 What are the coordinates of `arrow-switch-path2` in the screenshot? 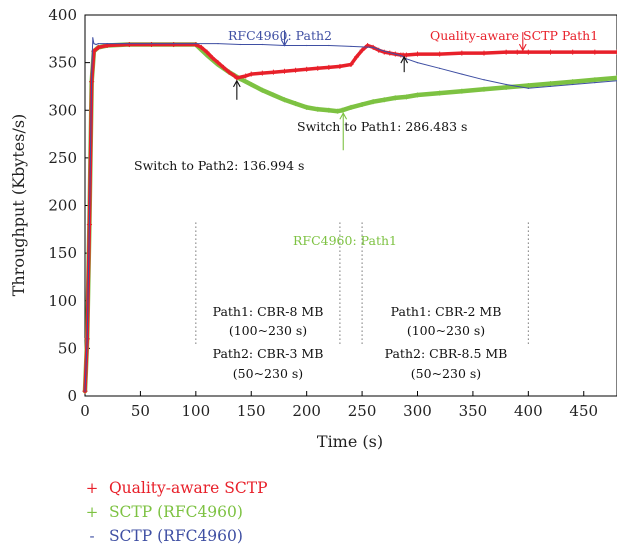 It's located at (237, 89).